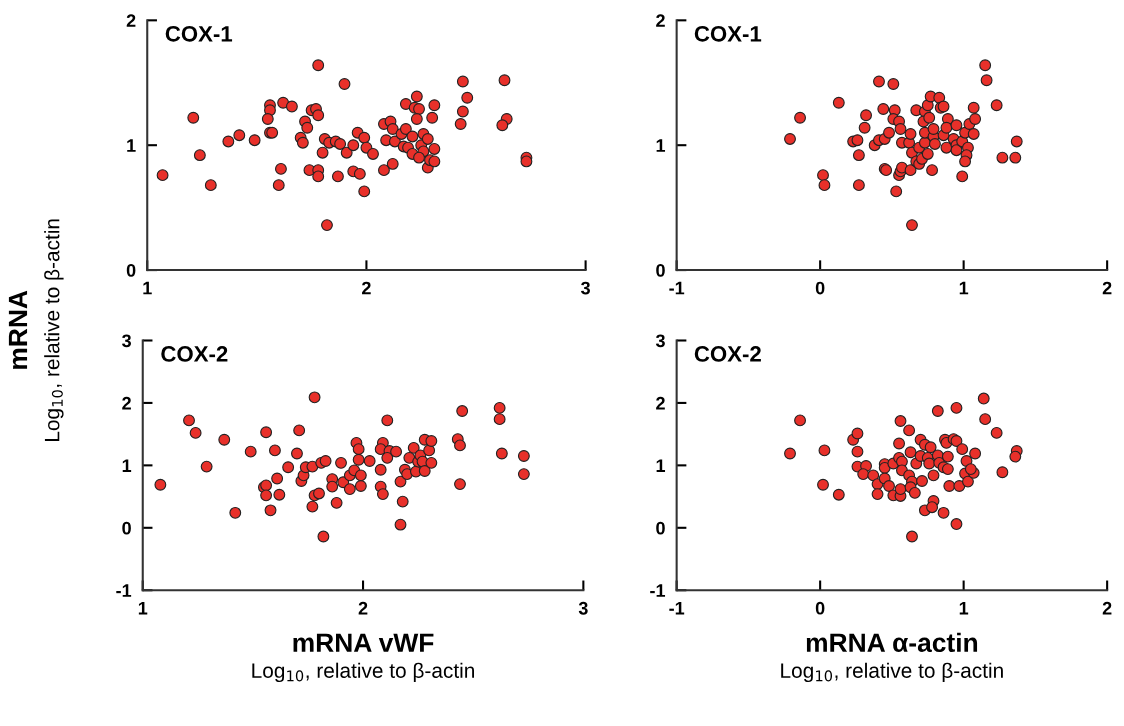 The image size is (1124, 726). Describe the element at coordinates (892, 657) in the screenshot. I see `x-axis-title: mRNA α-actin Log$_{10}$, relative to β-actin` at that location.